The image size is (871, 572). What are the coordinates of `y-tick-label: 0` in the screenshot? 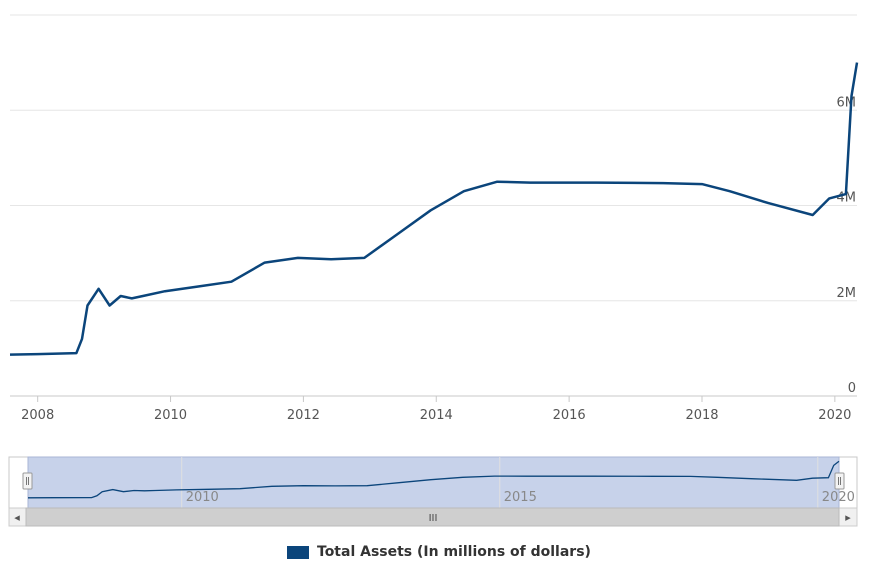 It's located at (852, 388).